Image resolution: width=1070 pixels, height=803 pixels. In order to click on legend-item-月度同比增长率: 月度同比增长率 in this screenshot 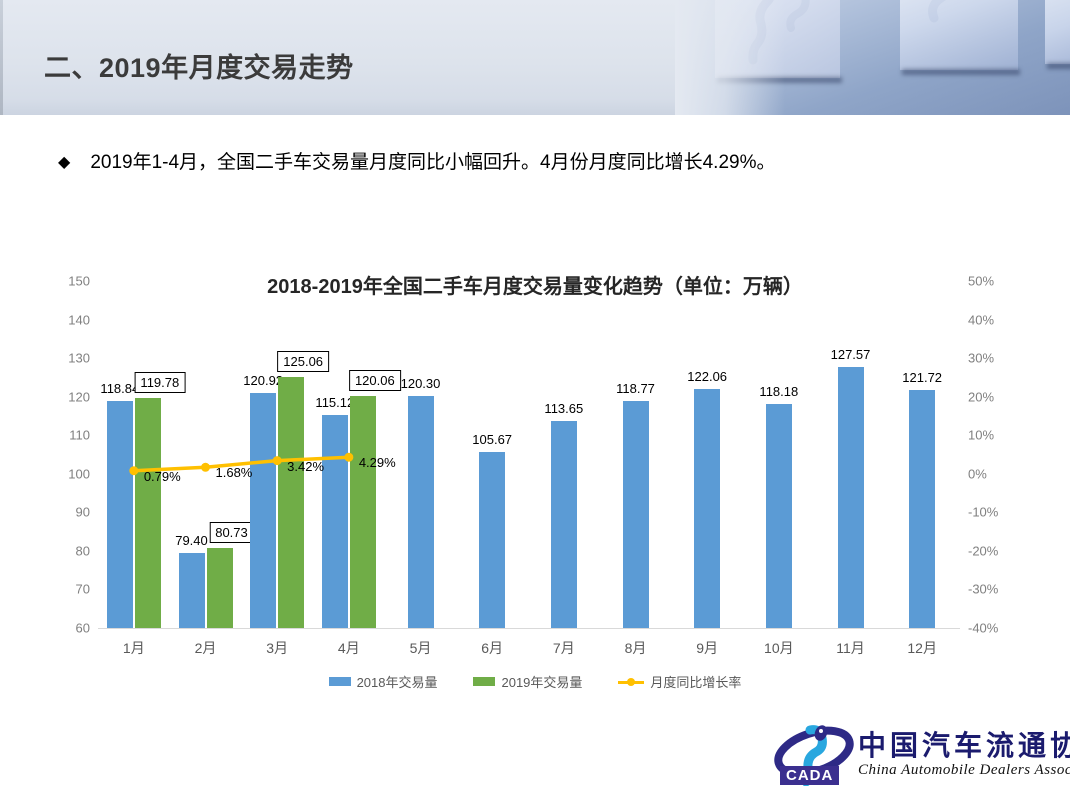, I will do `click(679, 681)`.